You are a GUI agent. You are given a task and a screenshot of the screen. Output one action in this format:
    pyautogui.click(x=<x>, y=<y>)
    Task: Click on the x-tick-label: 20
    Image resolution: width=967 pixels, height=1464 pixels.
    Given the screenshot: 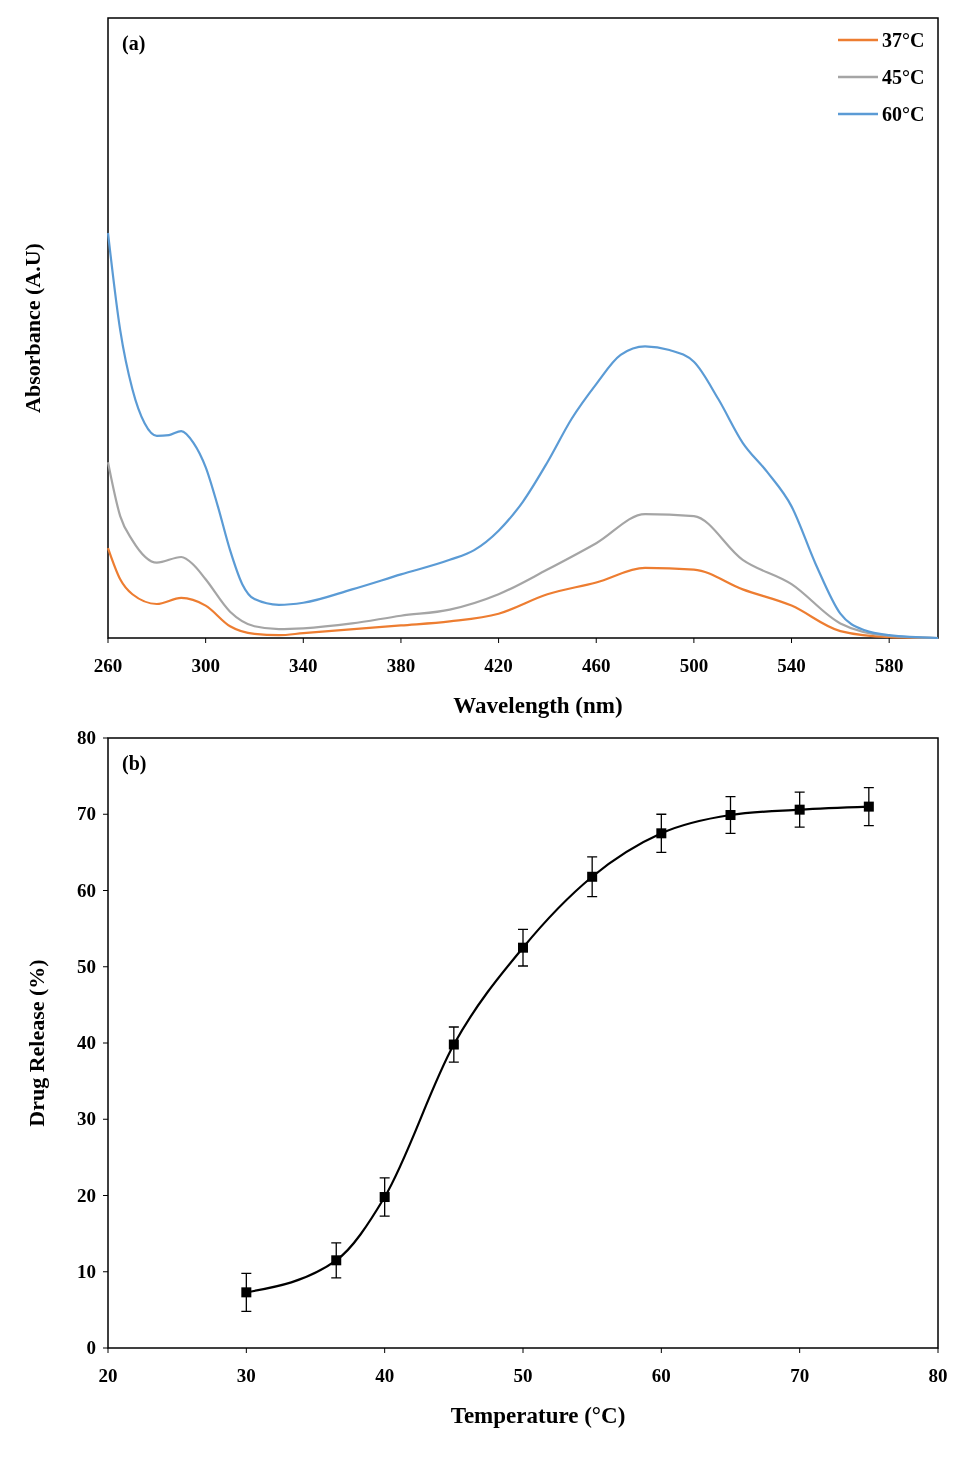 What is the action you would take?
    pyautogui.click(x=108, y=1375)
    